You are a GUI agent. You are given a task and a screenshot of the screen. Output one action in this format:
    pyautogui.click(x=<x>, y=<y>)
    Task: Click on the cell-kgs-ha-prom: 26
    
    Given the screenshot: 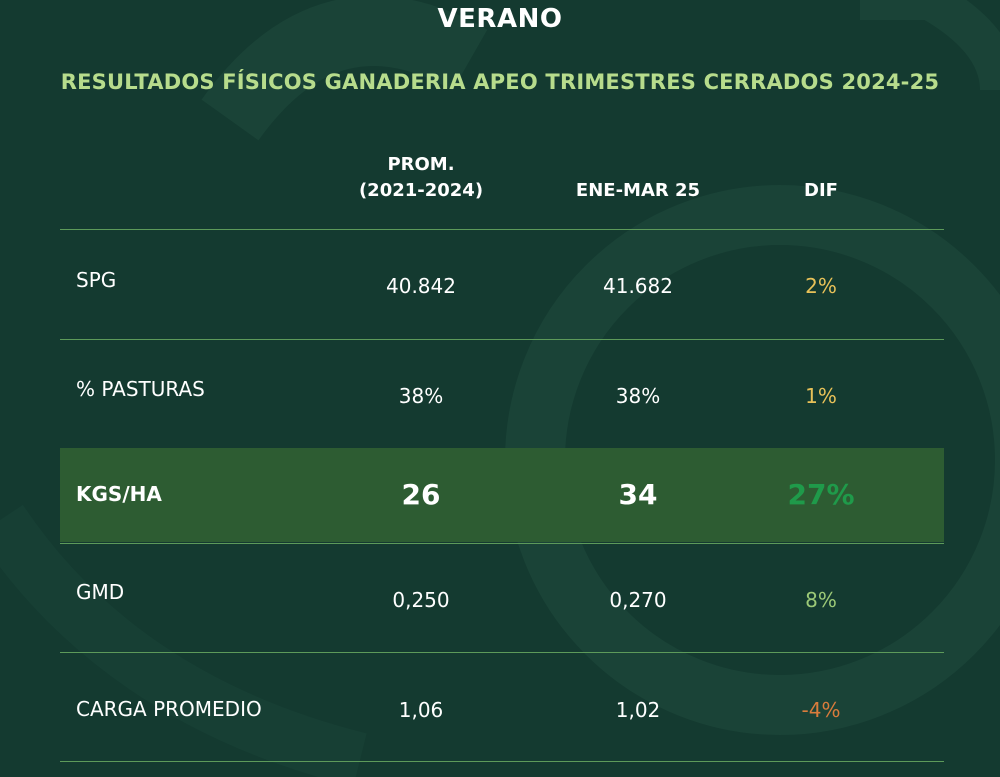 What is the action you would take?
    pyautogui.click(x=421, y=494)
    